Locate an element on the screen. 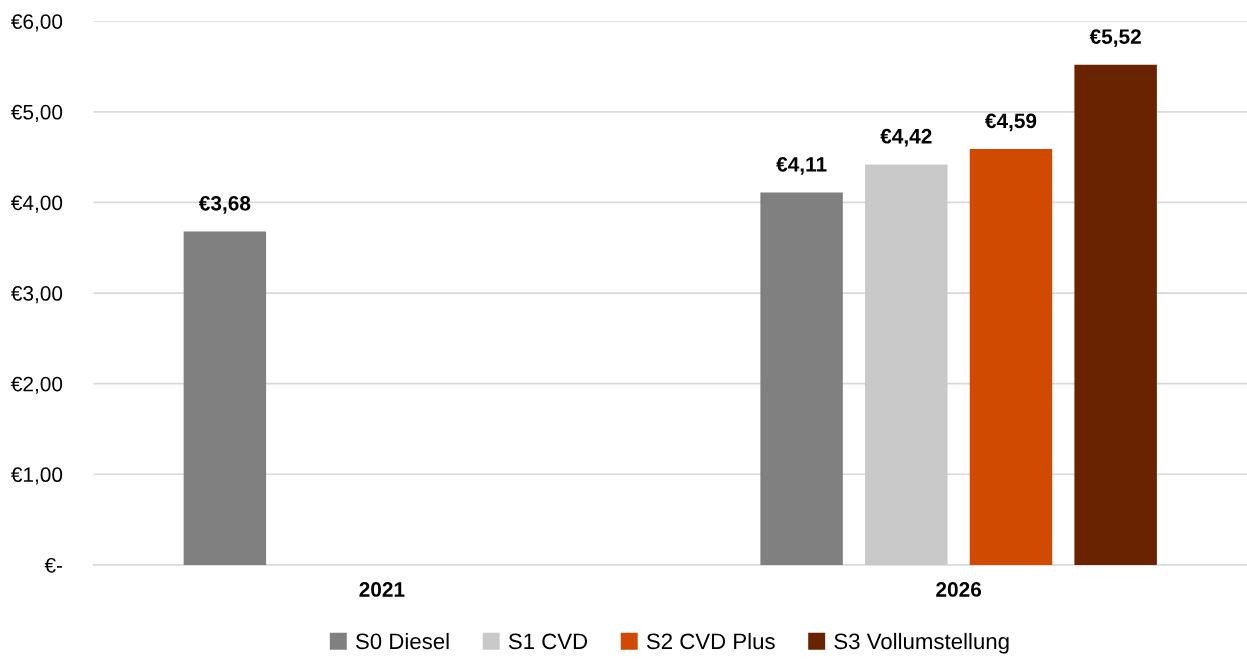  data-label: €3,68 is located at coordinates (224, 204).